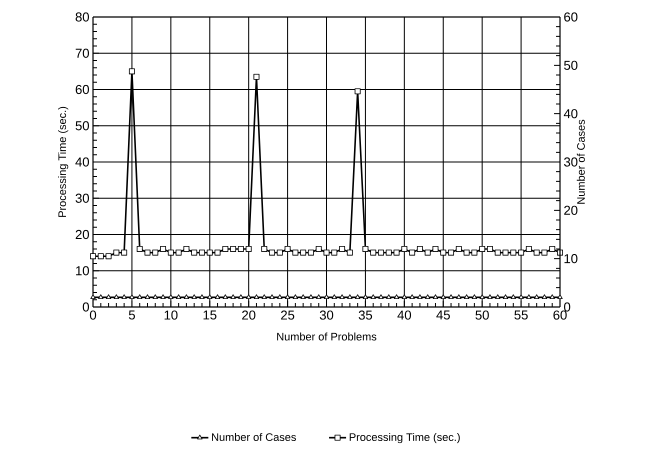  What do you see at coordinates (82, 89) in the screenshot?
I see `y-tick-label: 60` at bounding box center [82, 89].